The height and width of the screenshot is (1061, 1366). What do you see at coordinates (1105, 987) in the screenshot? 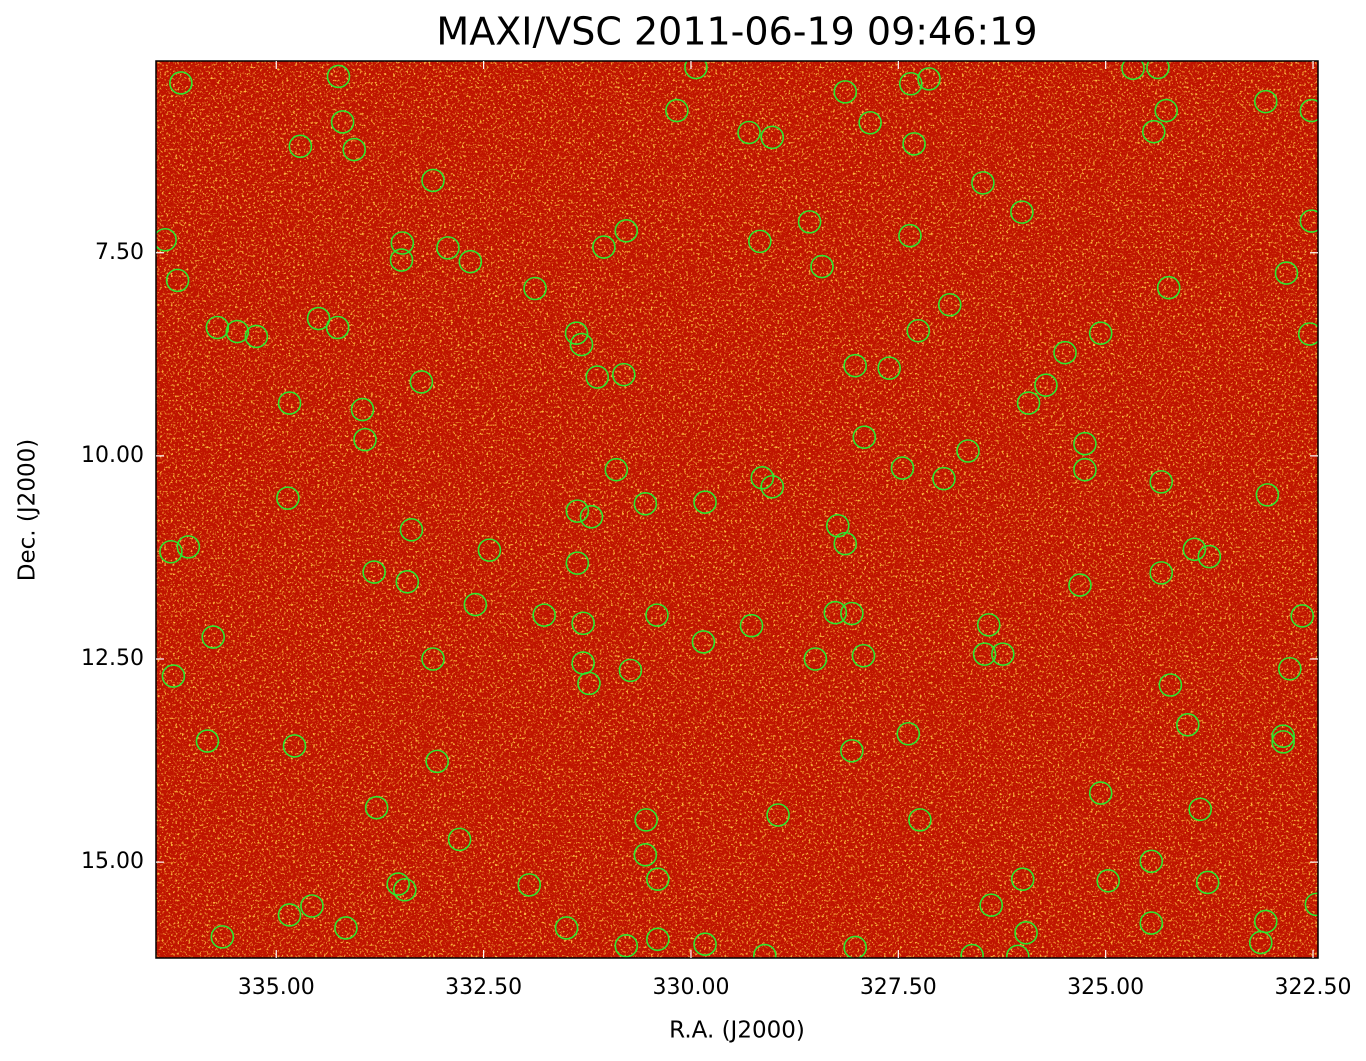
I see `x-tick-label: 325.00` at bounding box center [1105, 987].